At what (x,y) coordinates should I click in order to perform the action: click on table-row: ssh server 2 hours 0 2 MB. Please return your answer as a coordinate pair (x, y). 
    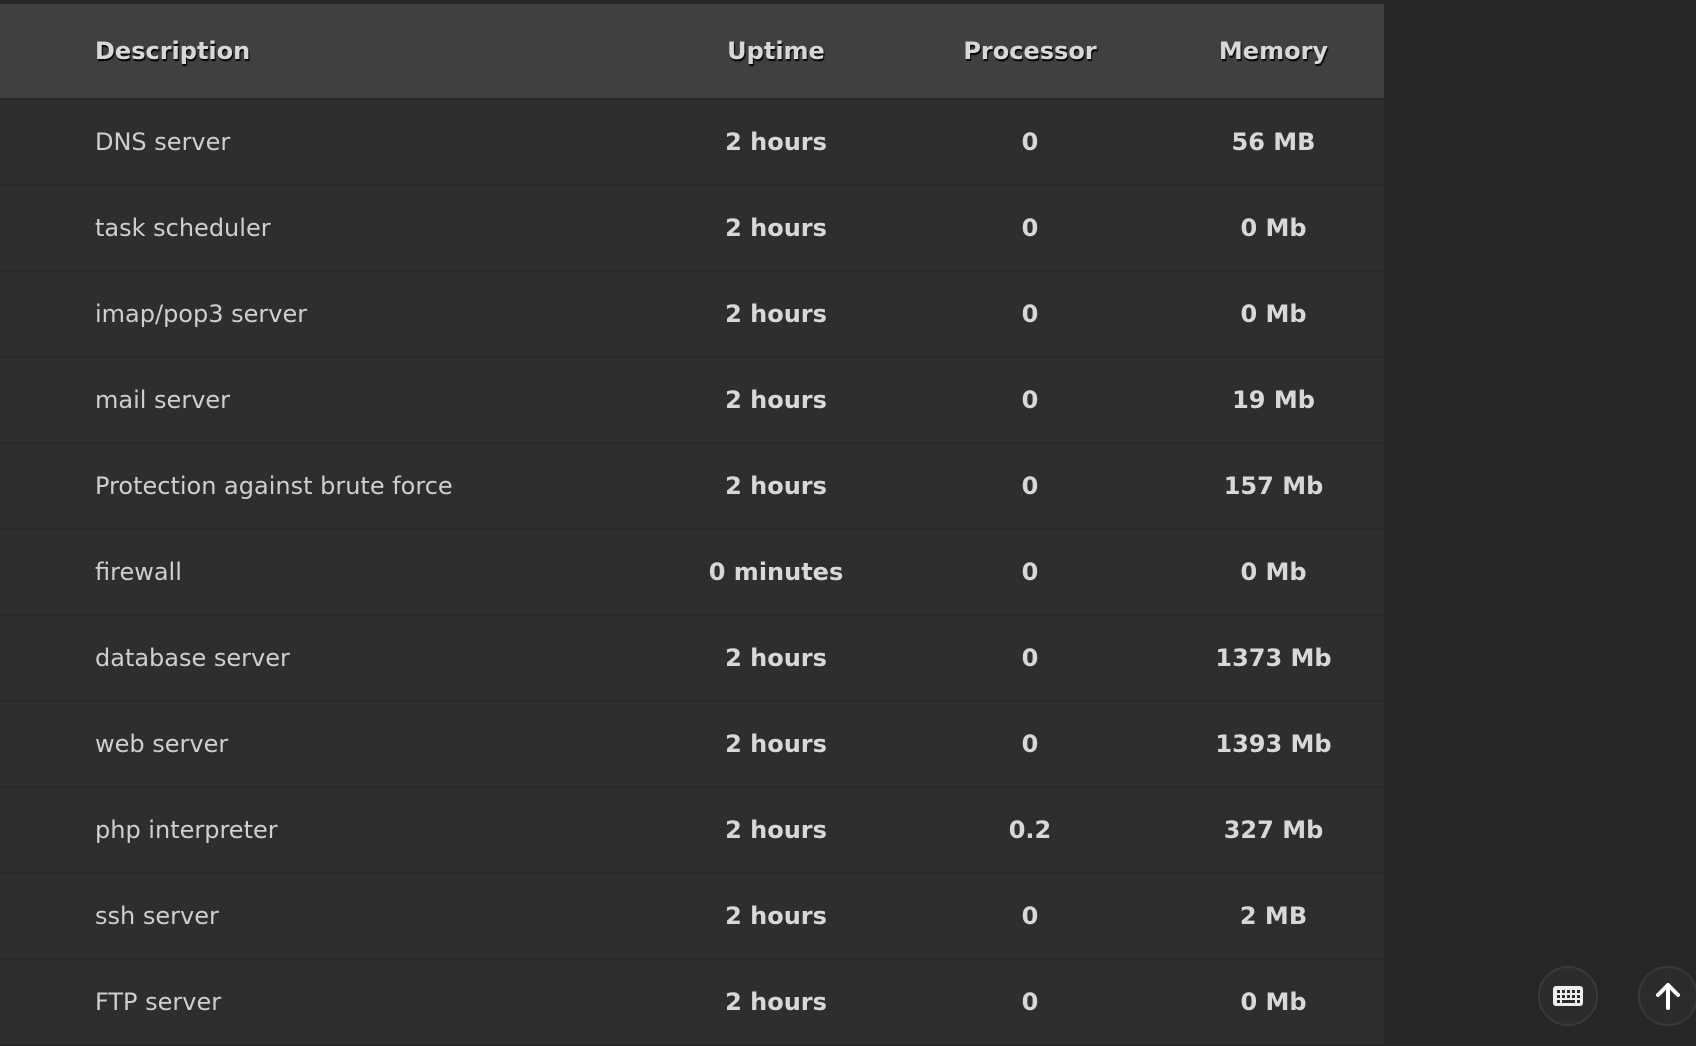
    Looking at the image, I should click on (692, 917).